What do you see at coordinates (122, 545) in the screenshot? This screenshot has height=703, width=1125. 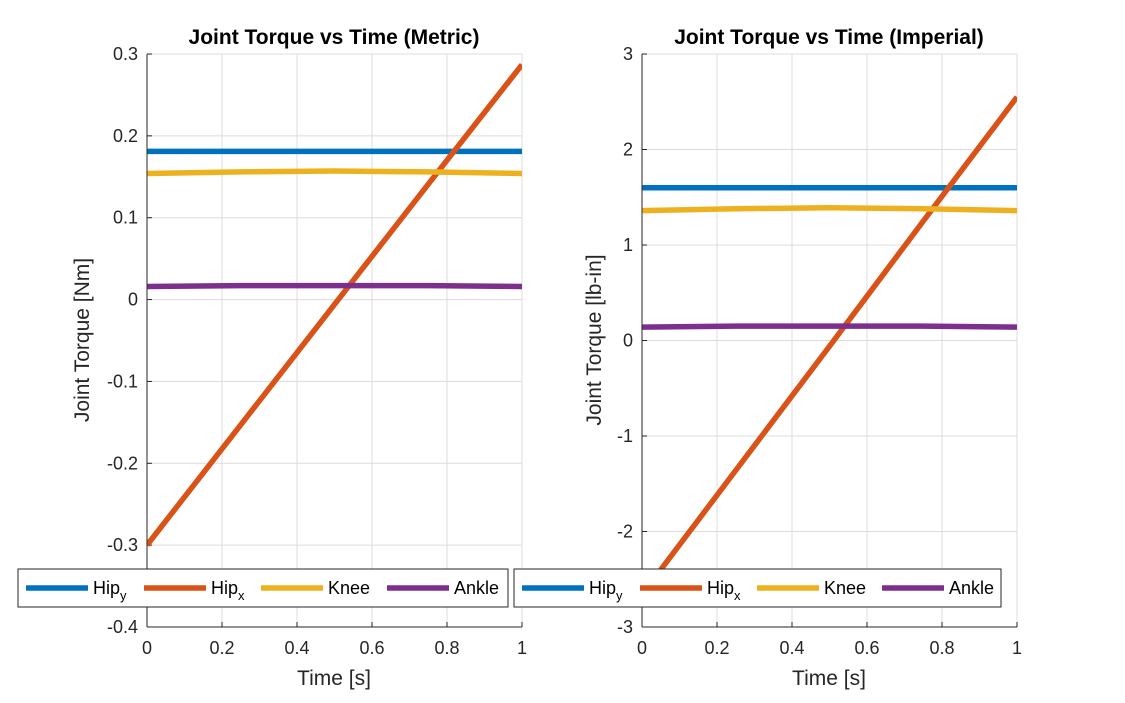 I see `y-tick-label: -0.3` at bounding box center [122, 545].